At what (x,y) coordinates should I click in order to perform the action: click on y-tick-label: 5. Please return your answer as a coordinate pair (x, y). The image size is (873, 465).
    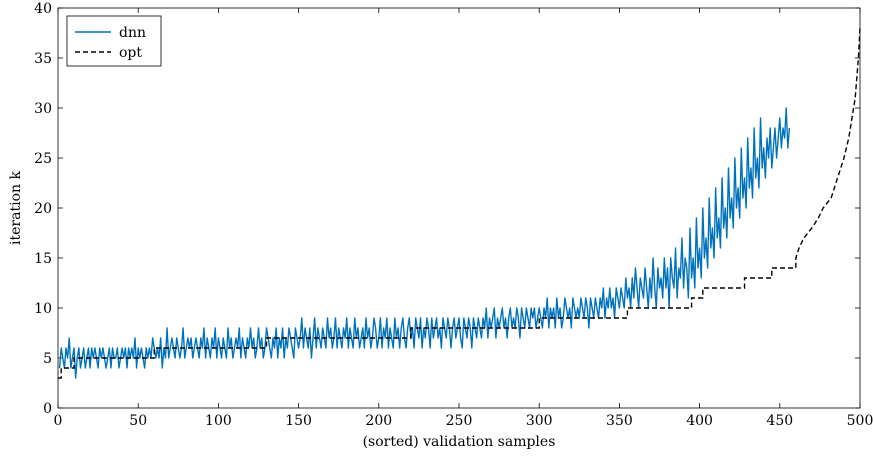
    Looking at the image, I should click on (47, 359).